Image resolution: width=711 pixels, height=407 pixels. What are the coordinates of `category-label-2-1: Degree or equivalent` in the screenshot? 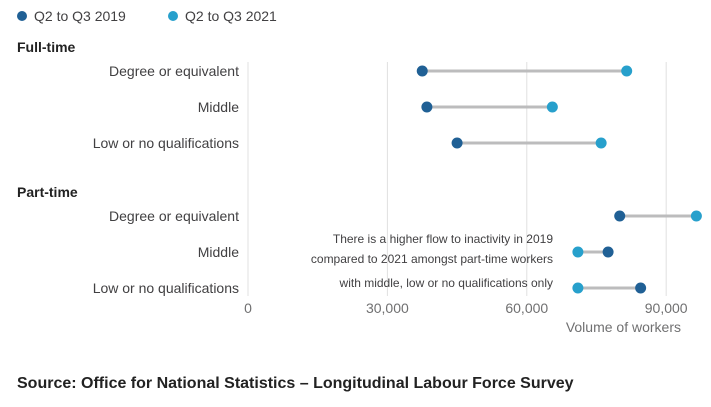 It's located at (174, 216).